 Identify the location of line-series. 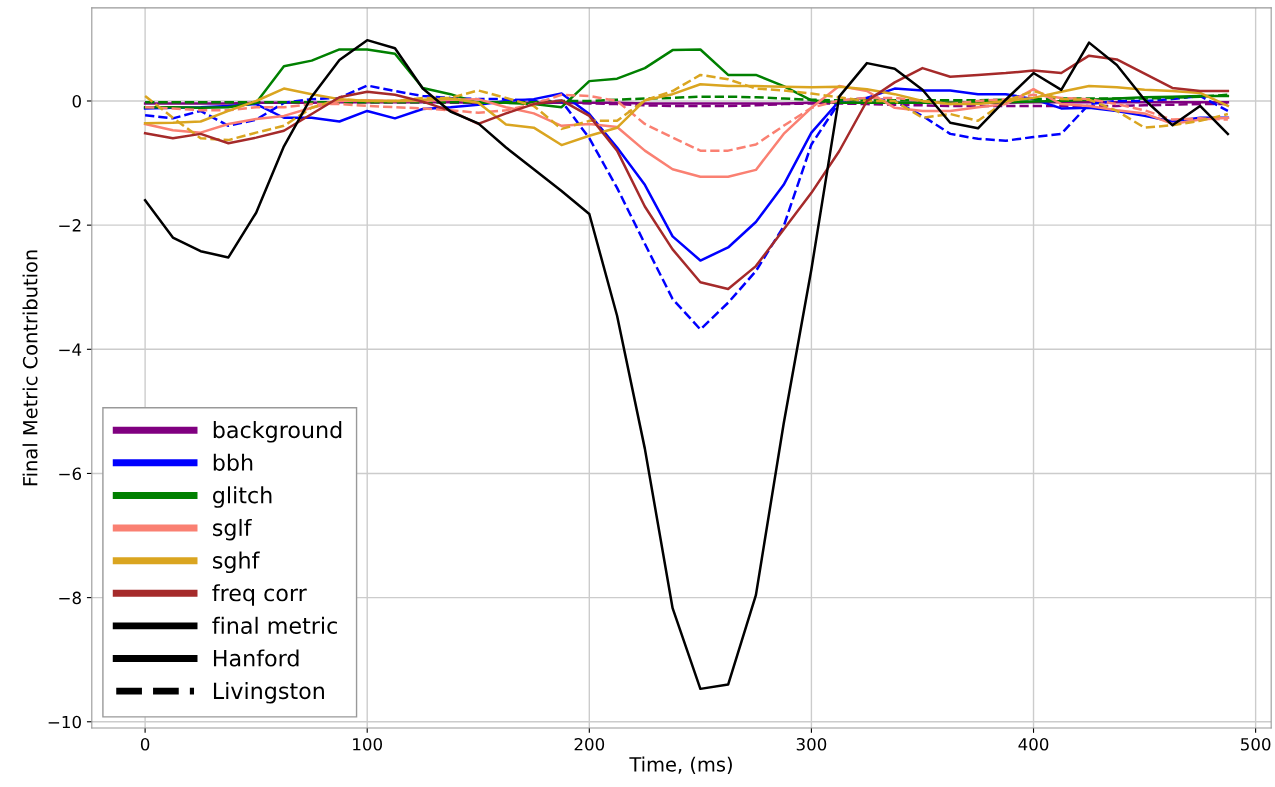
(686, 107).